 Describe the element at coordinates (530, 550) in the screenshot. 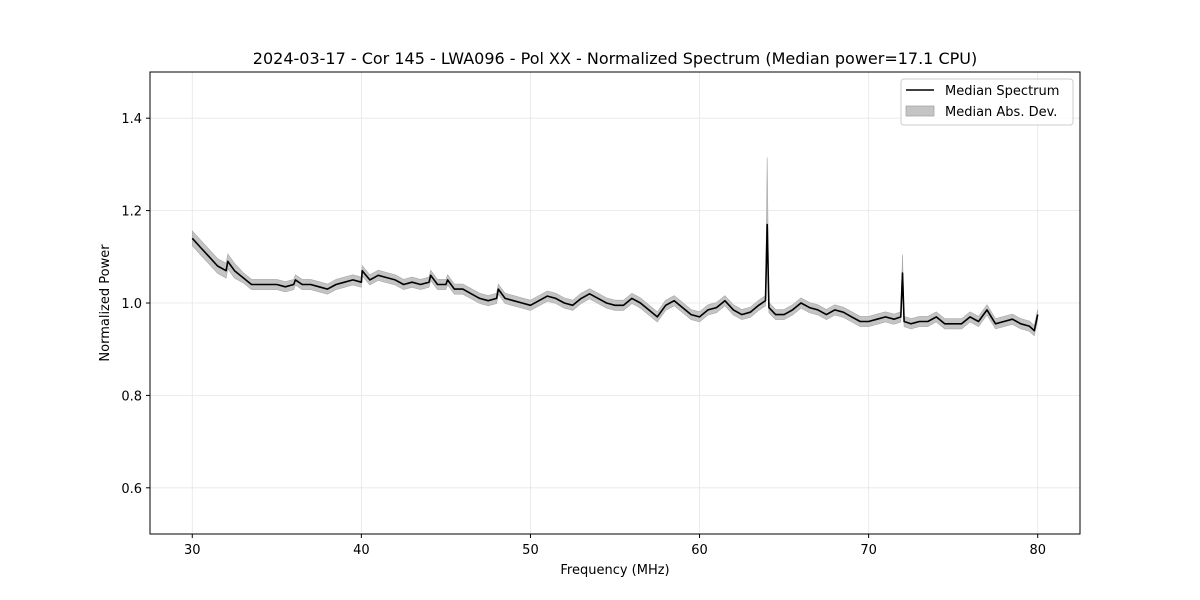

I see `x-tick-label: 50` at that location.